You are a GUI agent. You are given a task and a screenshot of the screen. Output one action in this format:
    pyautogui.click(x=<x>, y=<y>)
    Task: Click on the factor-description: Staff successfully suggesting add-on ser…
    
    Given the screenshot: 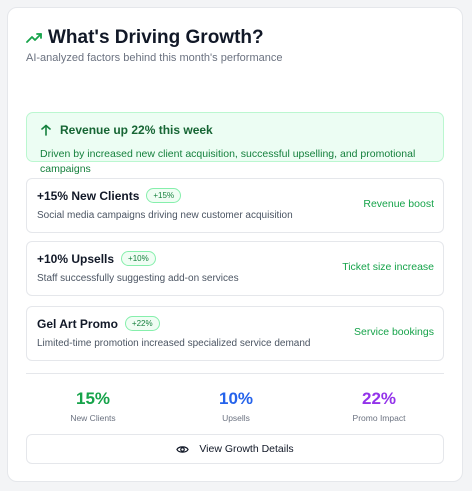 What is the action you would take?
    pyautogui.click(x=138, y=278)
    